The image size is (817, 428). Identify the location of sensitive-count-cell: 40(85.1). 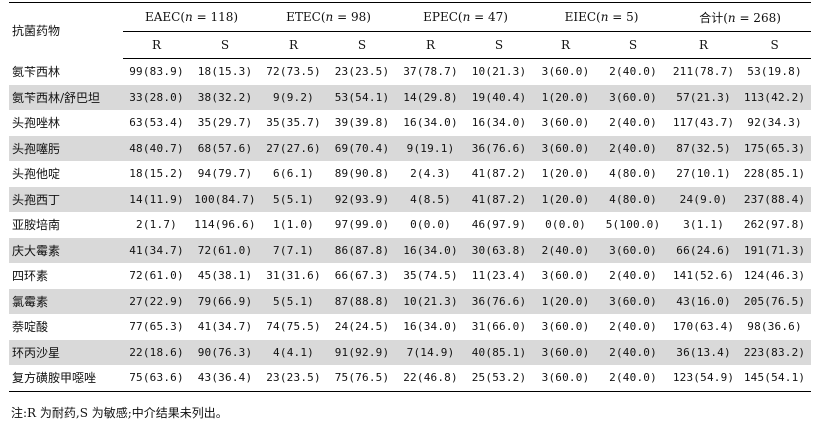
(499, 352).